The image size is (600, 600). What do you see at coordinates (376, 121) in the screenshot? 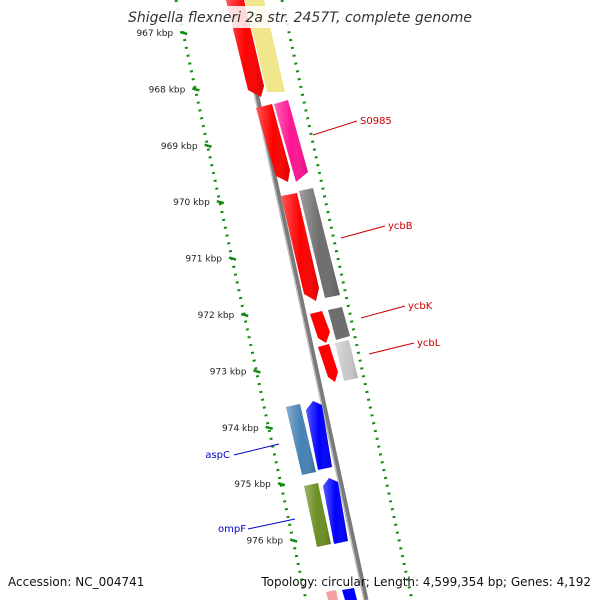
I see `gene-label-s0985: S0985` at bounding box center [376, 121].